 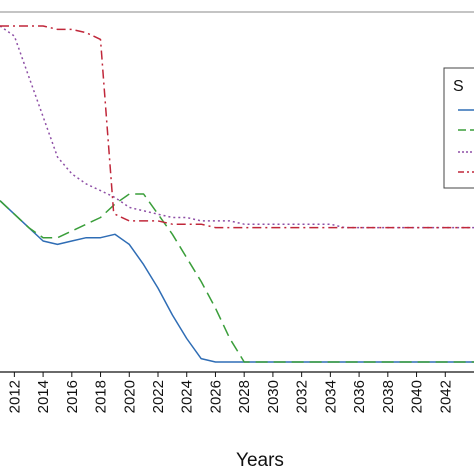 I want to click on x-tick-label: 2014, so click(x=43, y=396).